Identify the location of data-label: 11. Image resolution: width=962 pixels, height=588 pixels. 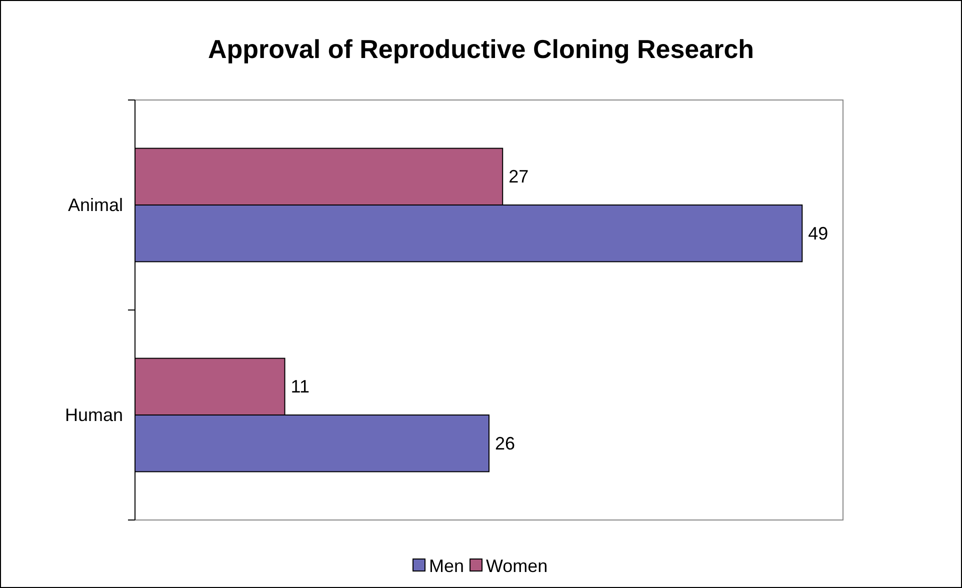
(300, 386).